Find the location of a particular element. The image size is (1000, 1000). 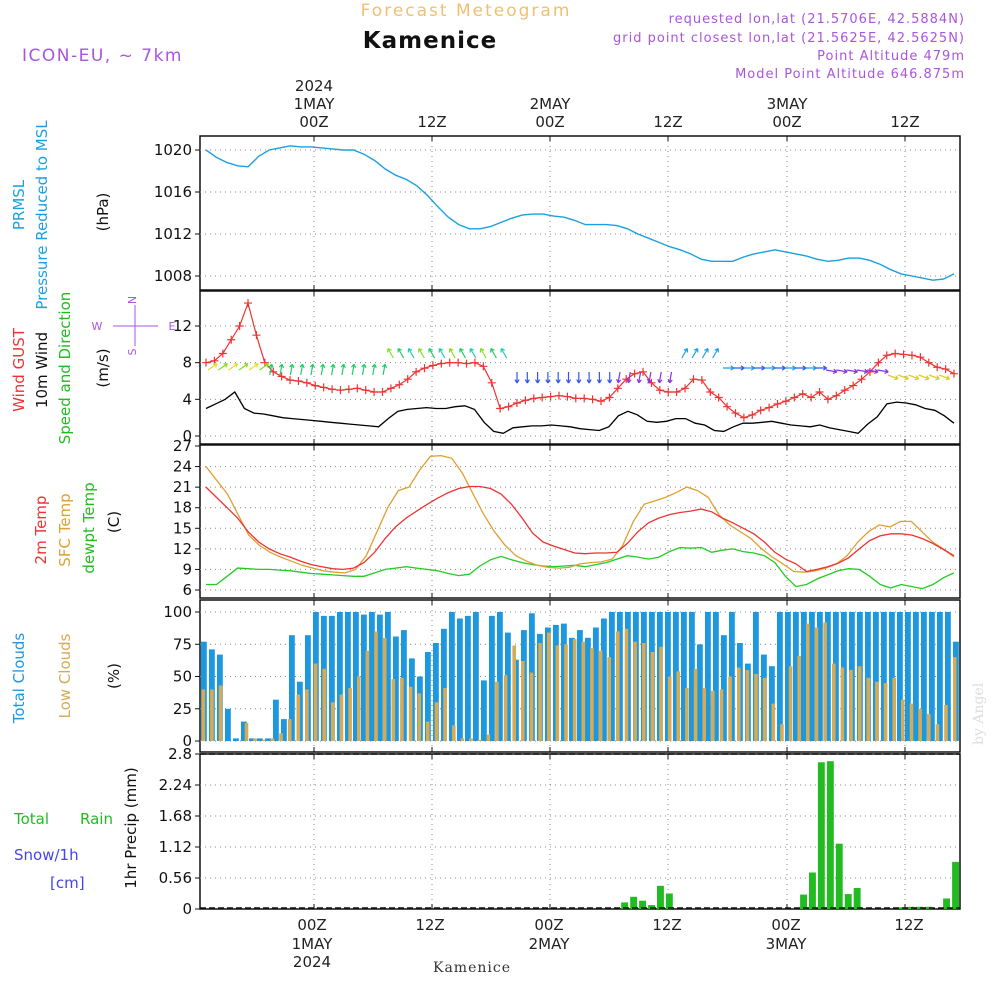

y-tick-label: 24 is located at coordinates (182, 467).